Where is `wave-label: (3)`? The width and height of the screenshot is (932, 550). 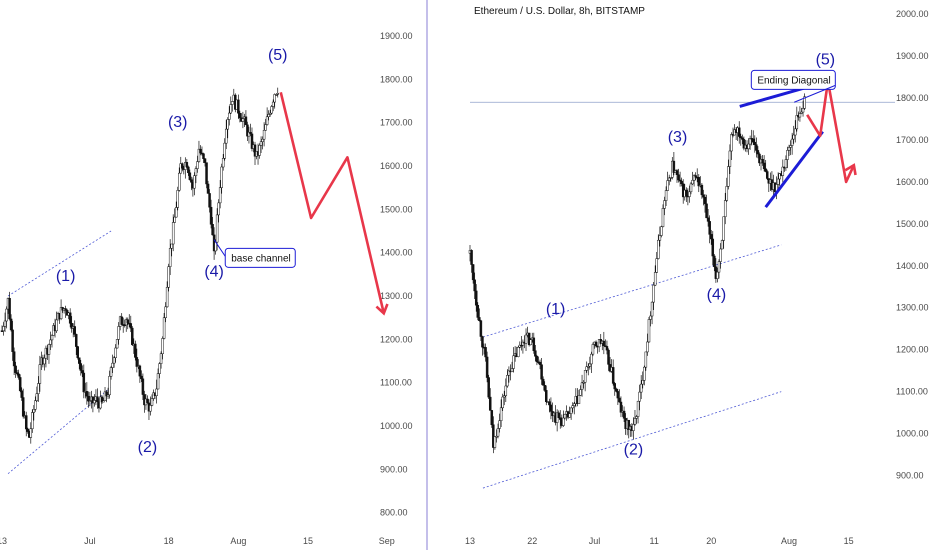
wave-label: (3) is located at coordinates (678, 137).